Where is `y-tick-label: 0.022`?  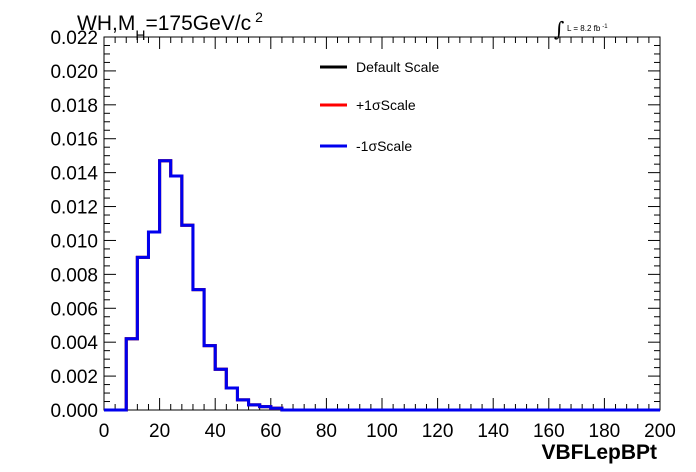
y-tick-label: 0.022 is located at coordinates (74, 38).